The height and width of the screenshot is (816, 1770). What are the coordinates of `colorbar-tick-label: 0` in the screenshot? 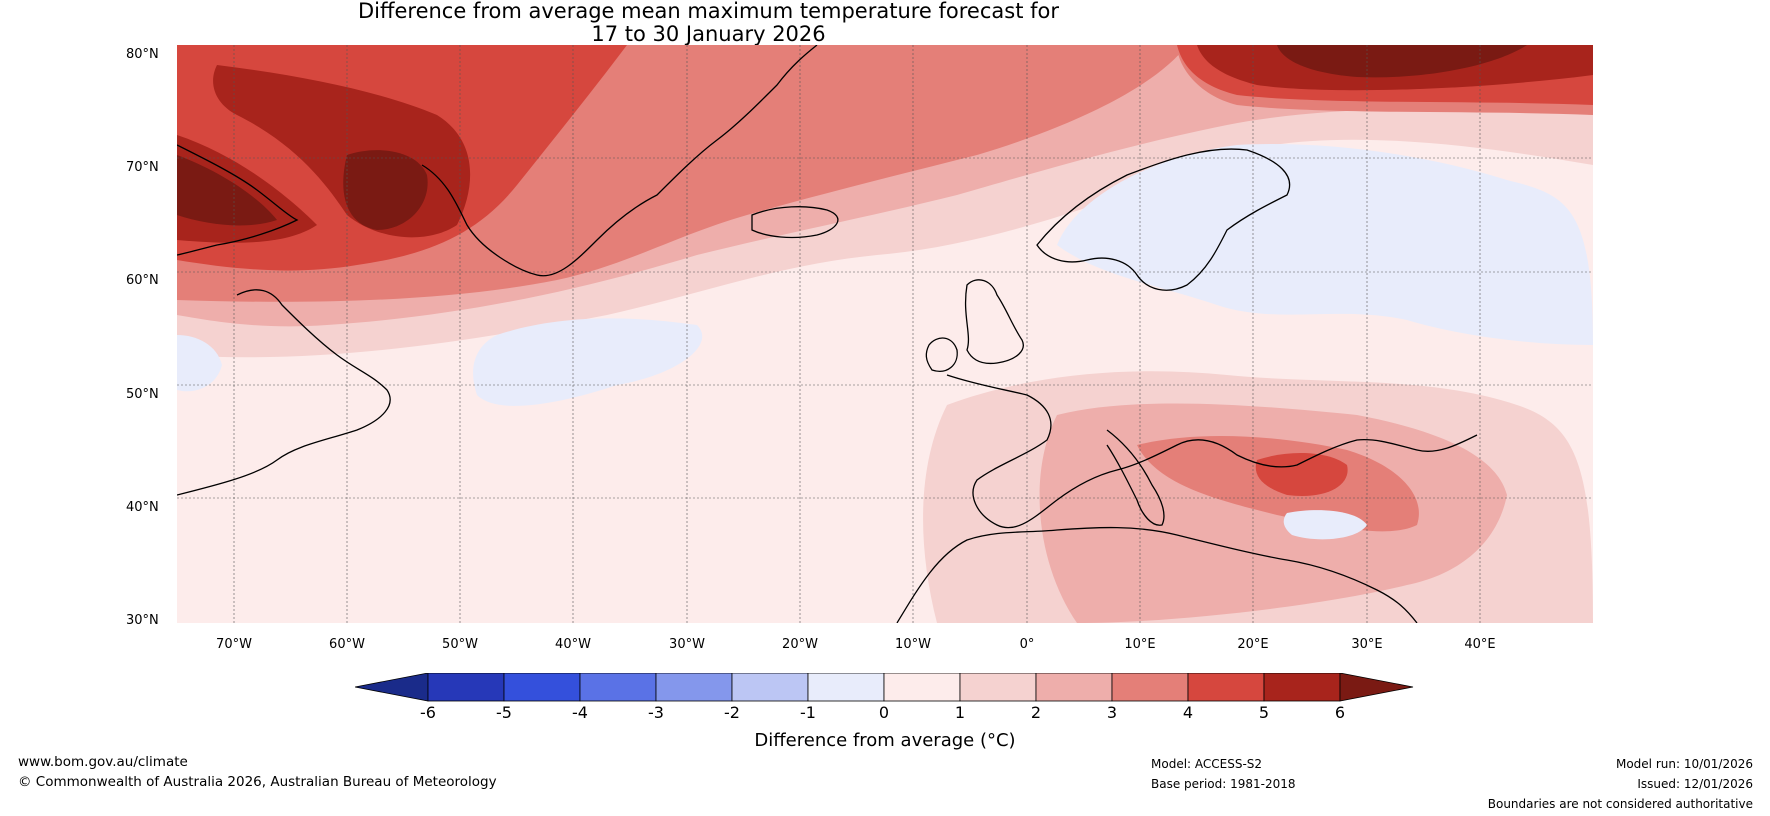 It's located at (884, 712).